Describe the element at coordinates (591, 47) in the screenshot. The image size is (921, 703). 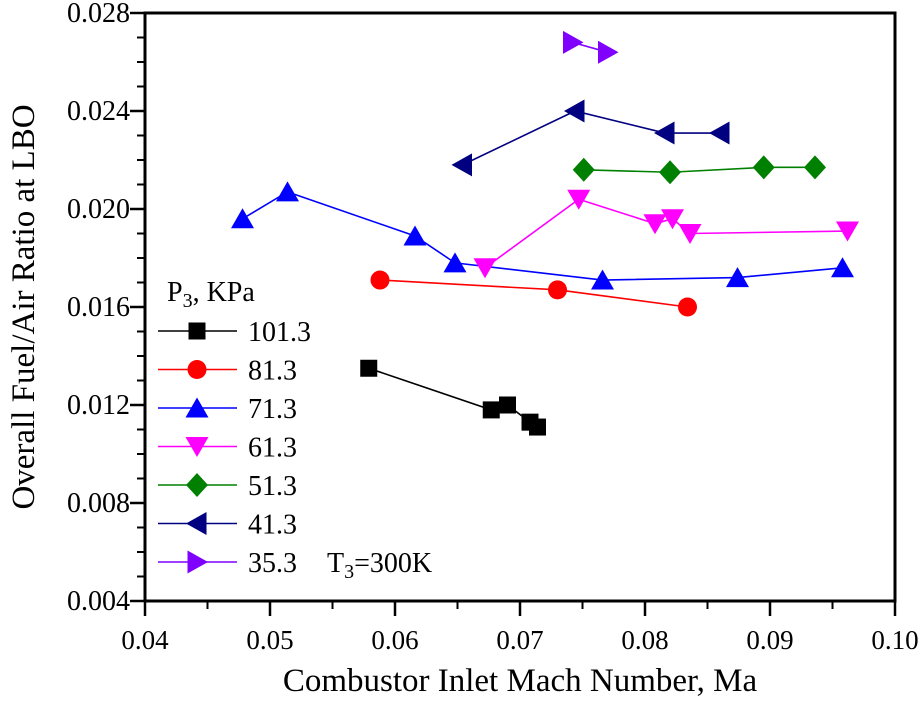
I see `series-35.3` at that location.